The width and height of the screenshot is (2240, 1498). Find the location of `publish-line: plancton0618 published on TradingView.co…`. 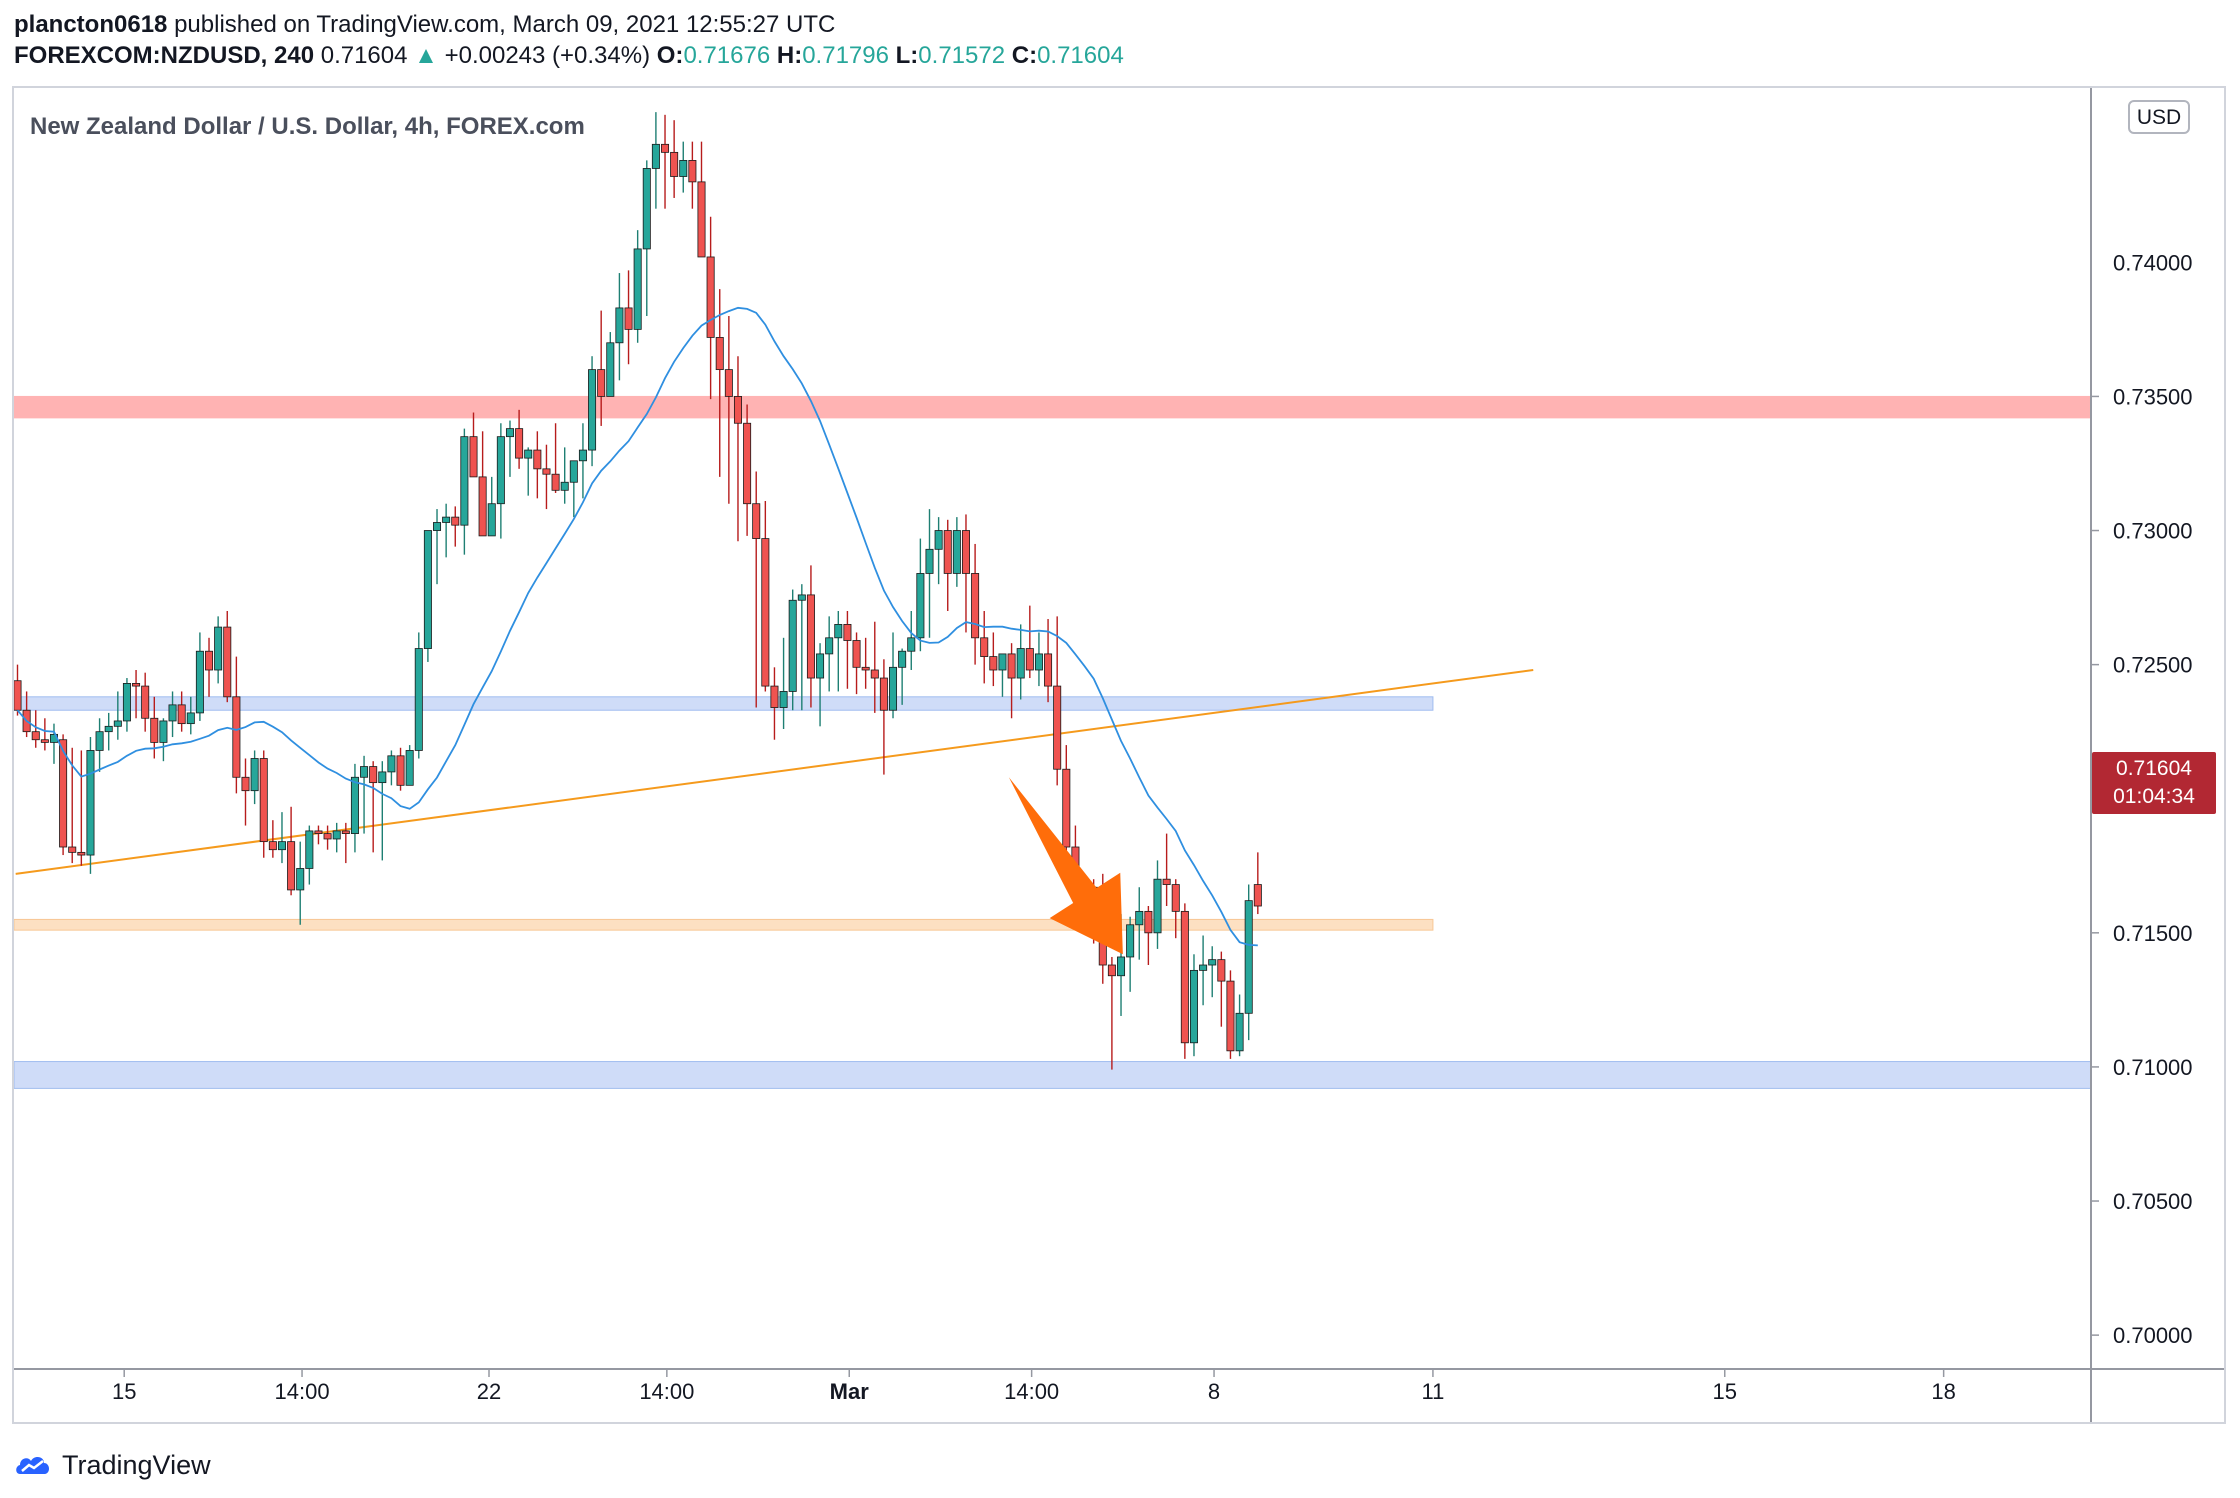

publish-line: plancton0618 published on TradingView.co… is located at coordinates (569, 25).